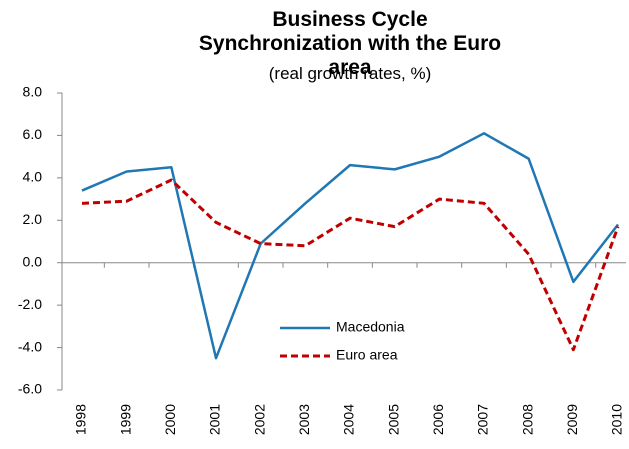  What do you see at coordinates (438, 419) in the screenshot?
I see `x-tick-label: 2006` at bounding box center [438, 419].